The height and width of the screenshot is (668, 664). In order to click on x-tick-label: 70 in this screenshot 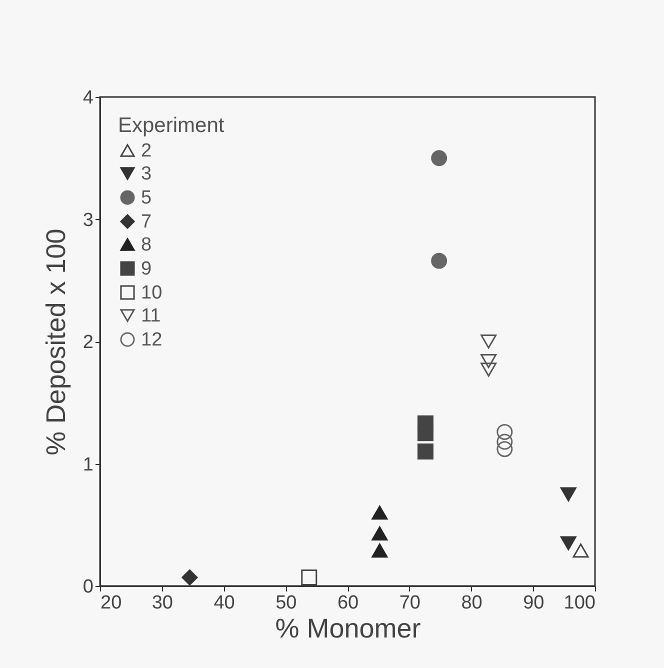, I will do `click(409, 603)`.